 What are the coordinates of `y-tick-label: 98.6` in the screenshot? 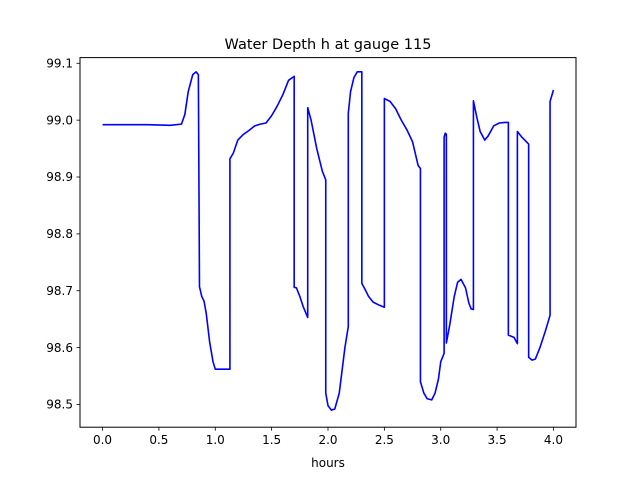 It's located at (59, 348).